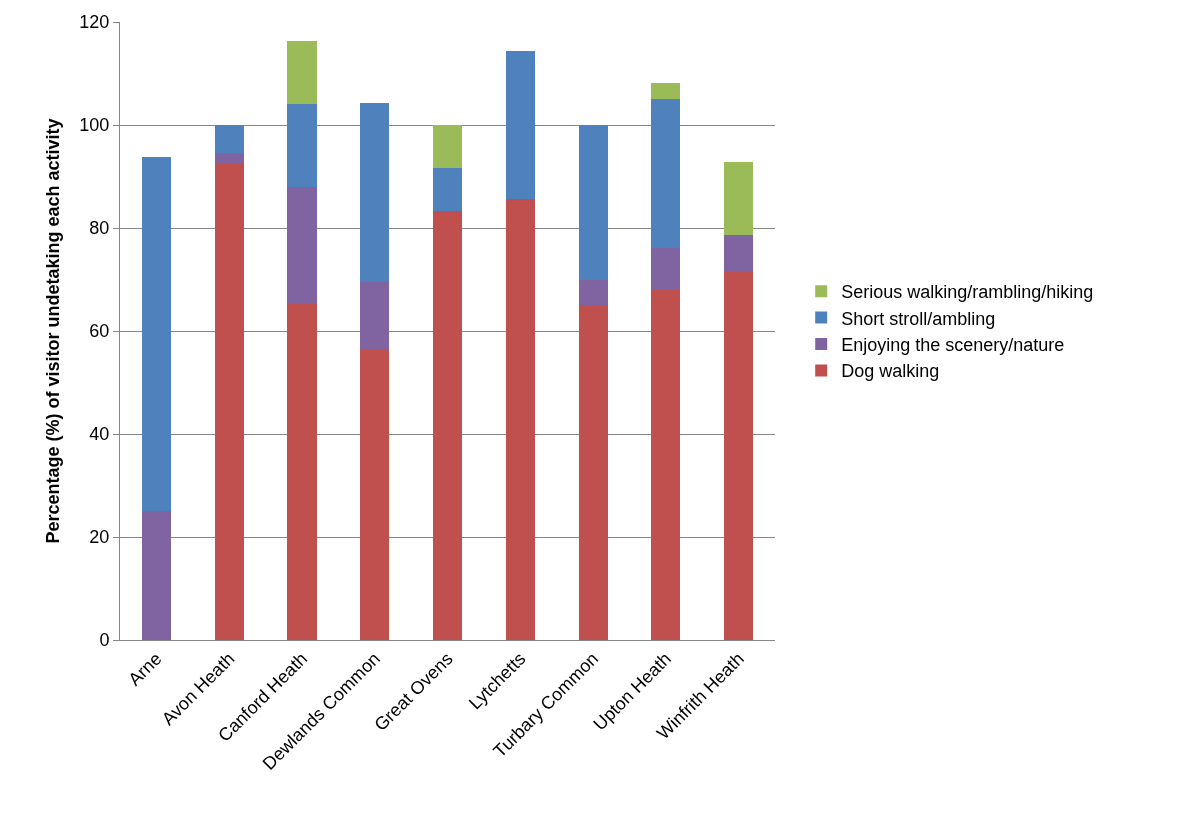  I want to click on y-axis-title: Percentage (%) of visitor undetaking each activity, so click(52, 331).